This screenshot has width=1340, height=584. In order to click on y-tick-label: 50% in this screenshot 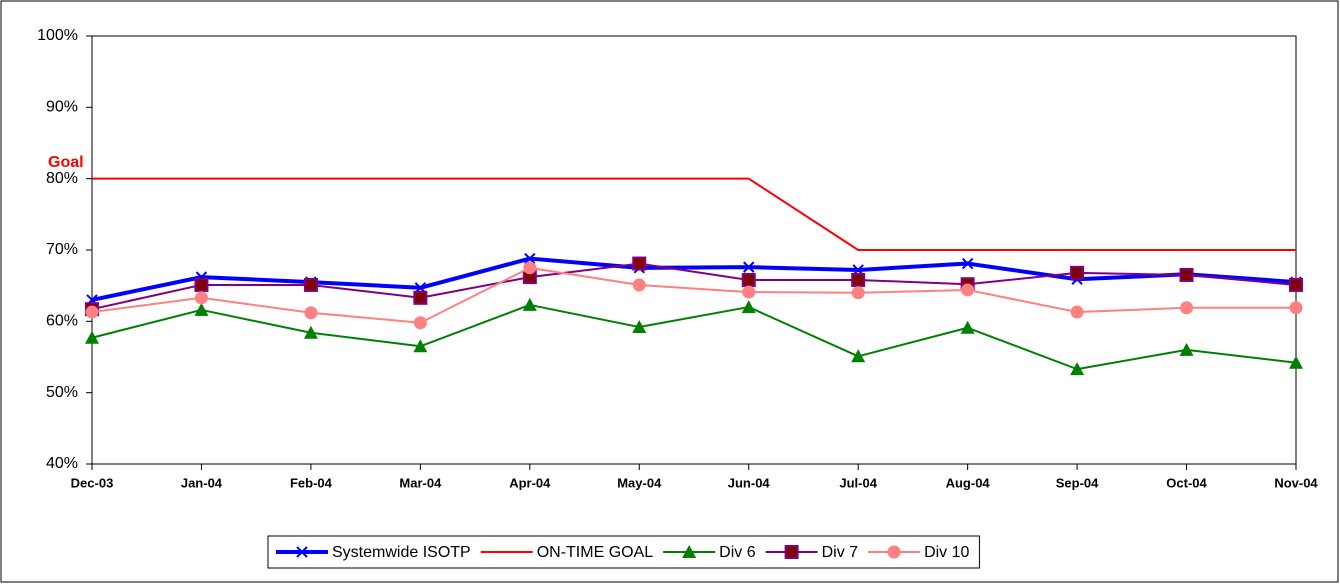, I will do `click(62, 392)`.